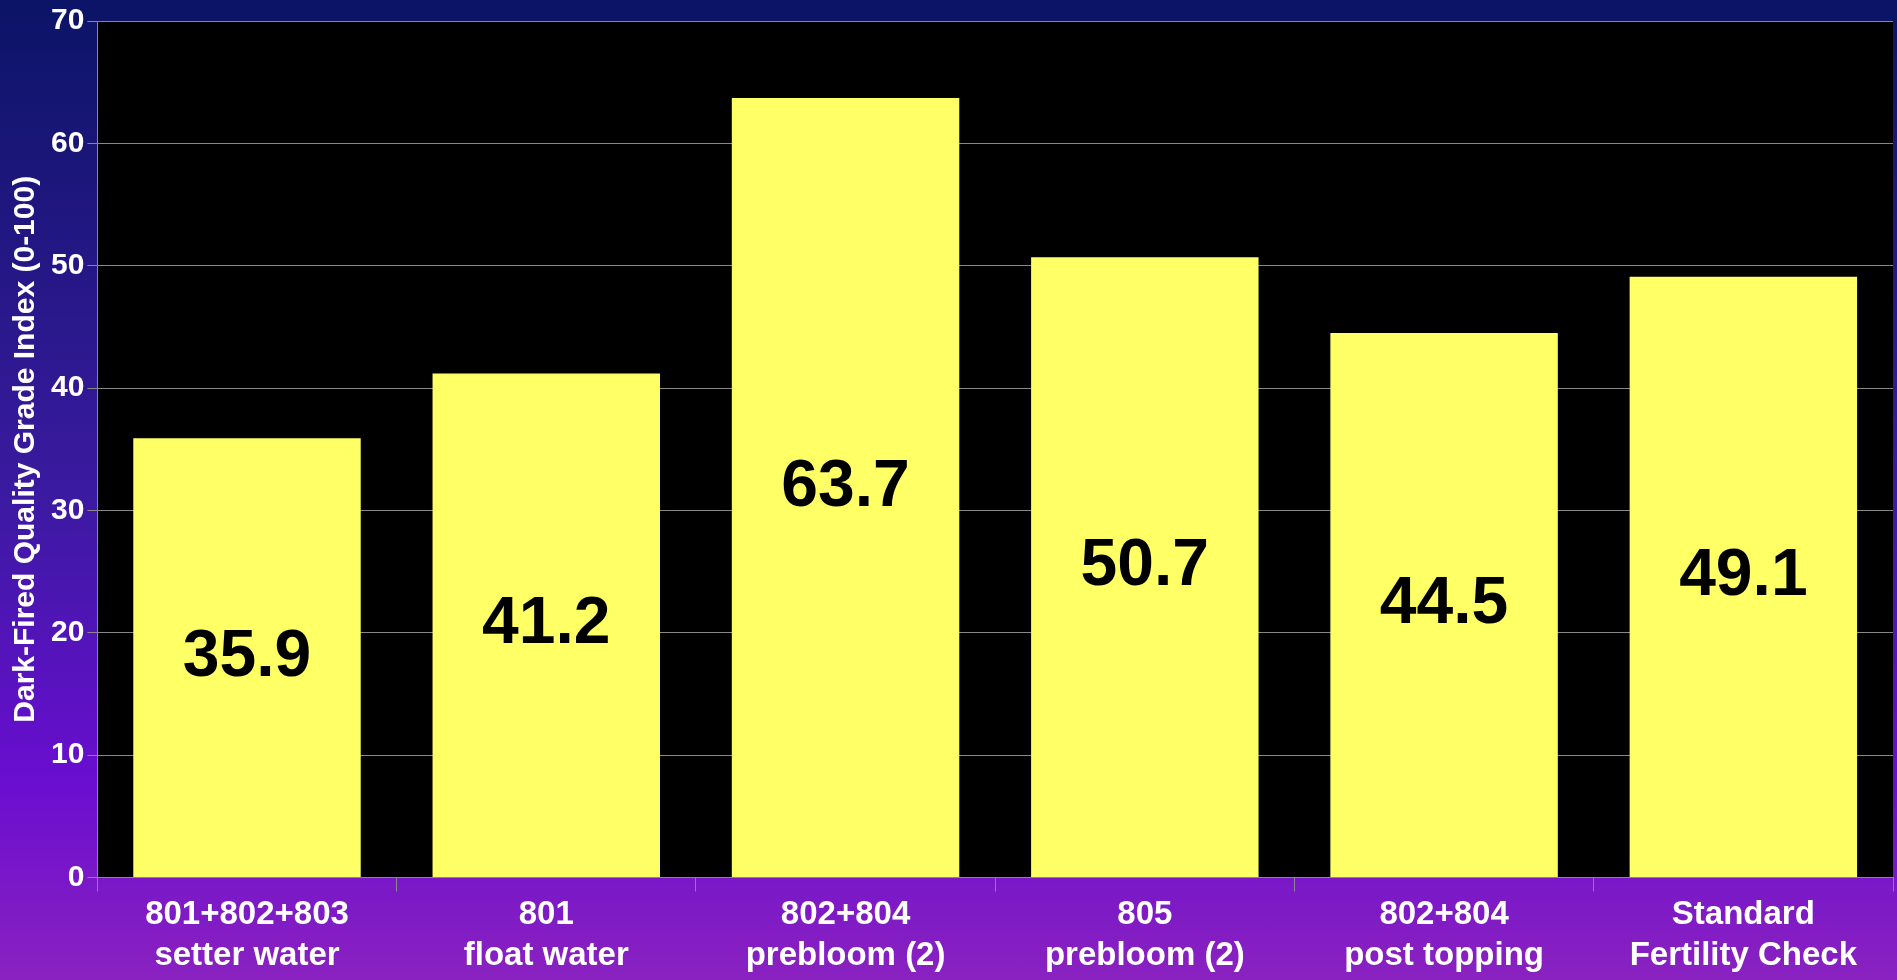  What do you see at coordinates (546, 933) in the screenshot?
I see `x-tick-label: 801 float water` at bounding box center [546, 933].